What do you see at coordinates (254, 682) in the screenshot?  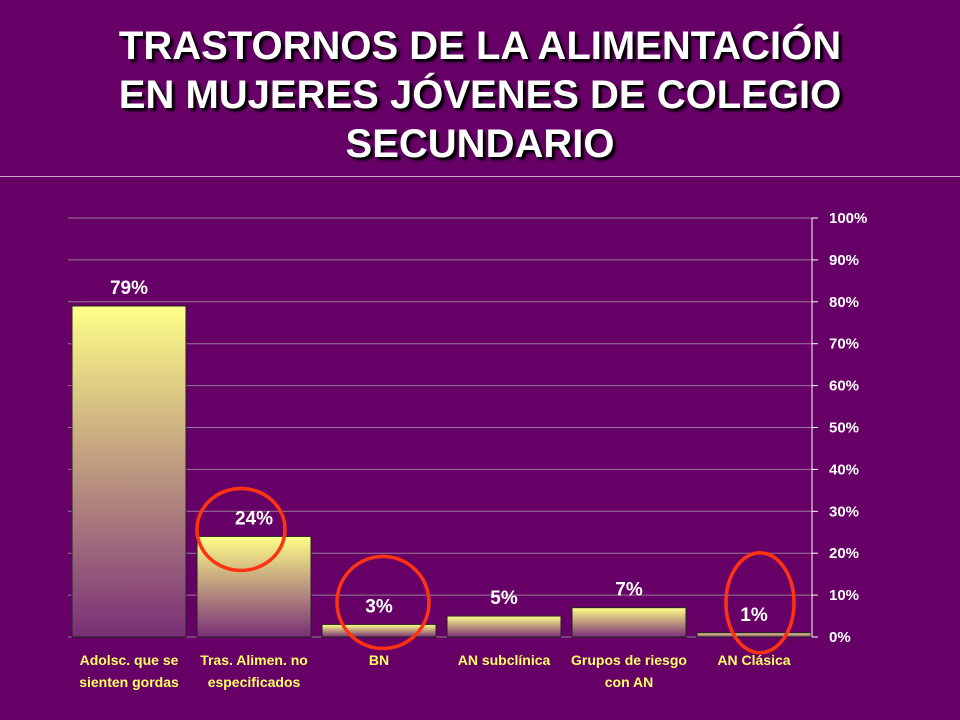 I see `x-tick-label: especificados` at bounding box center [254, 682].